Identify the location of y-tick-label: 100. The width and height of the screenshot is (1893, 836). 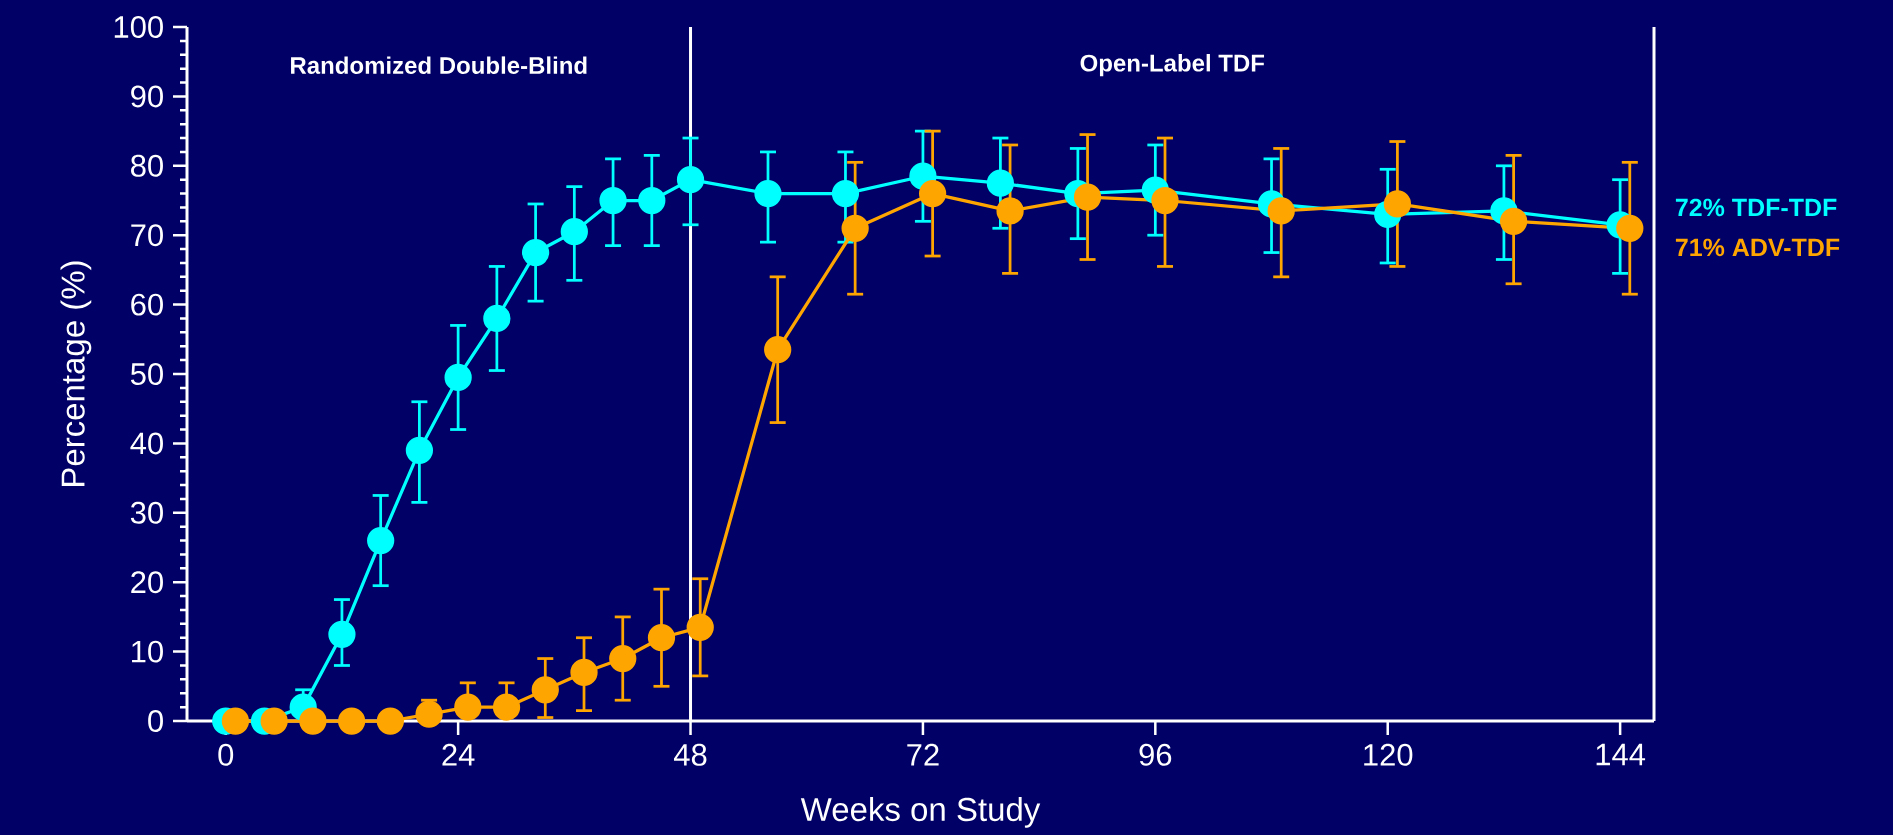
(138, 27).